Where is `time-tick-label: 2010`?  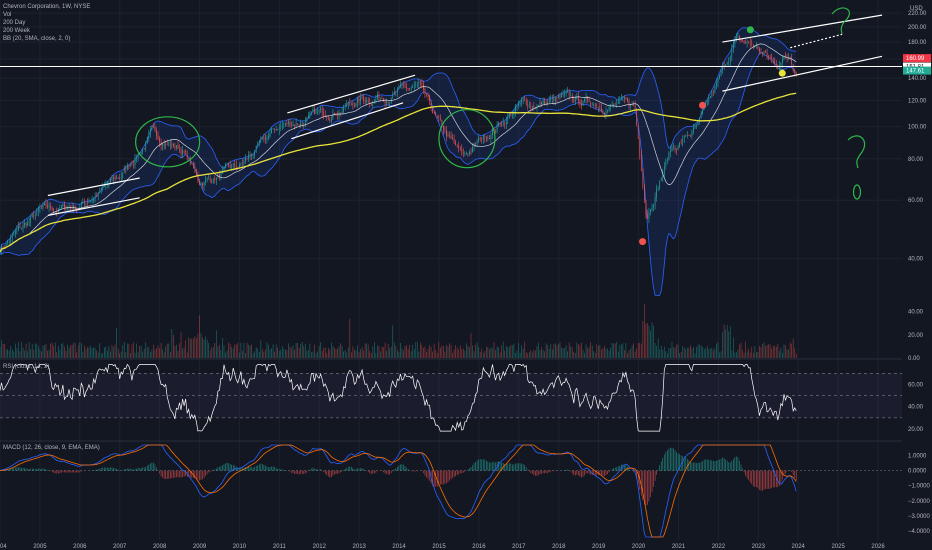
time-tick-label: 2010 is located at coordinates (240, 547).